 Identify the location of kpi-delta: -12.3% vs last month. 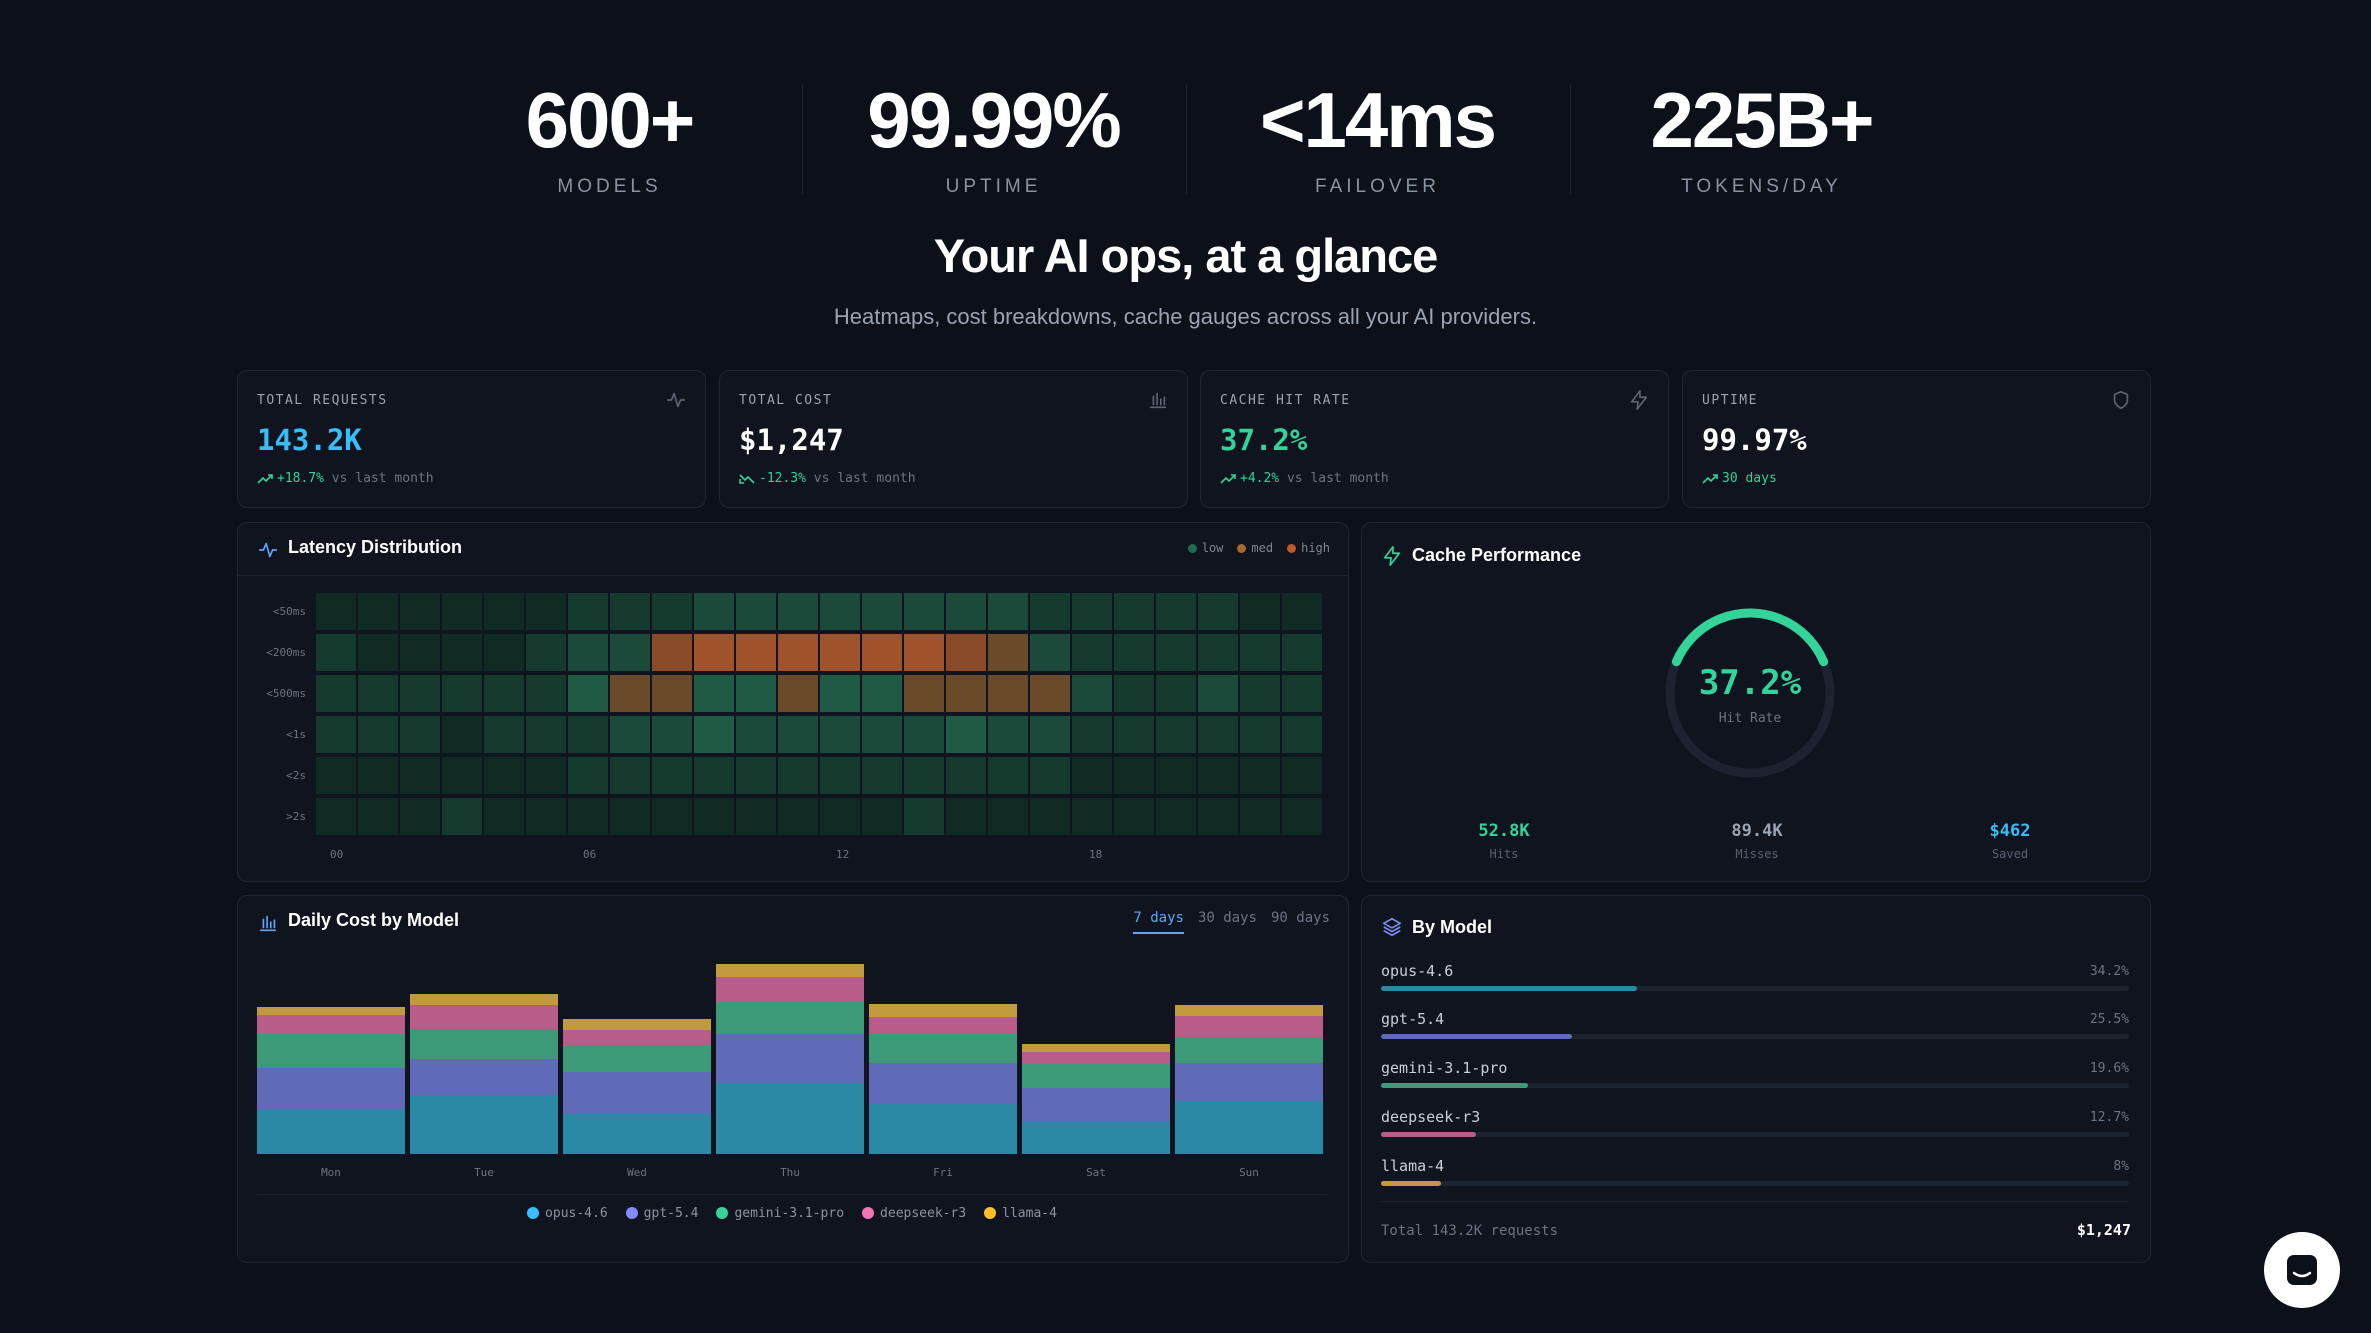
(827, 478).